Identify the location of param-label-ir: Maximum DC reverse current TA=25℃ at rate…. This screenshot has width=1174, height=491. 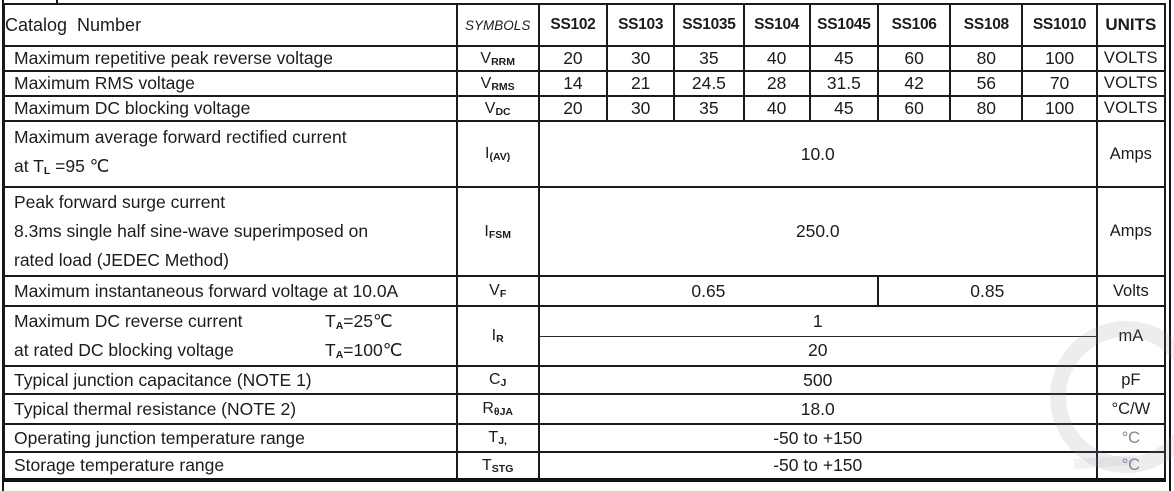
(230, 336).